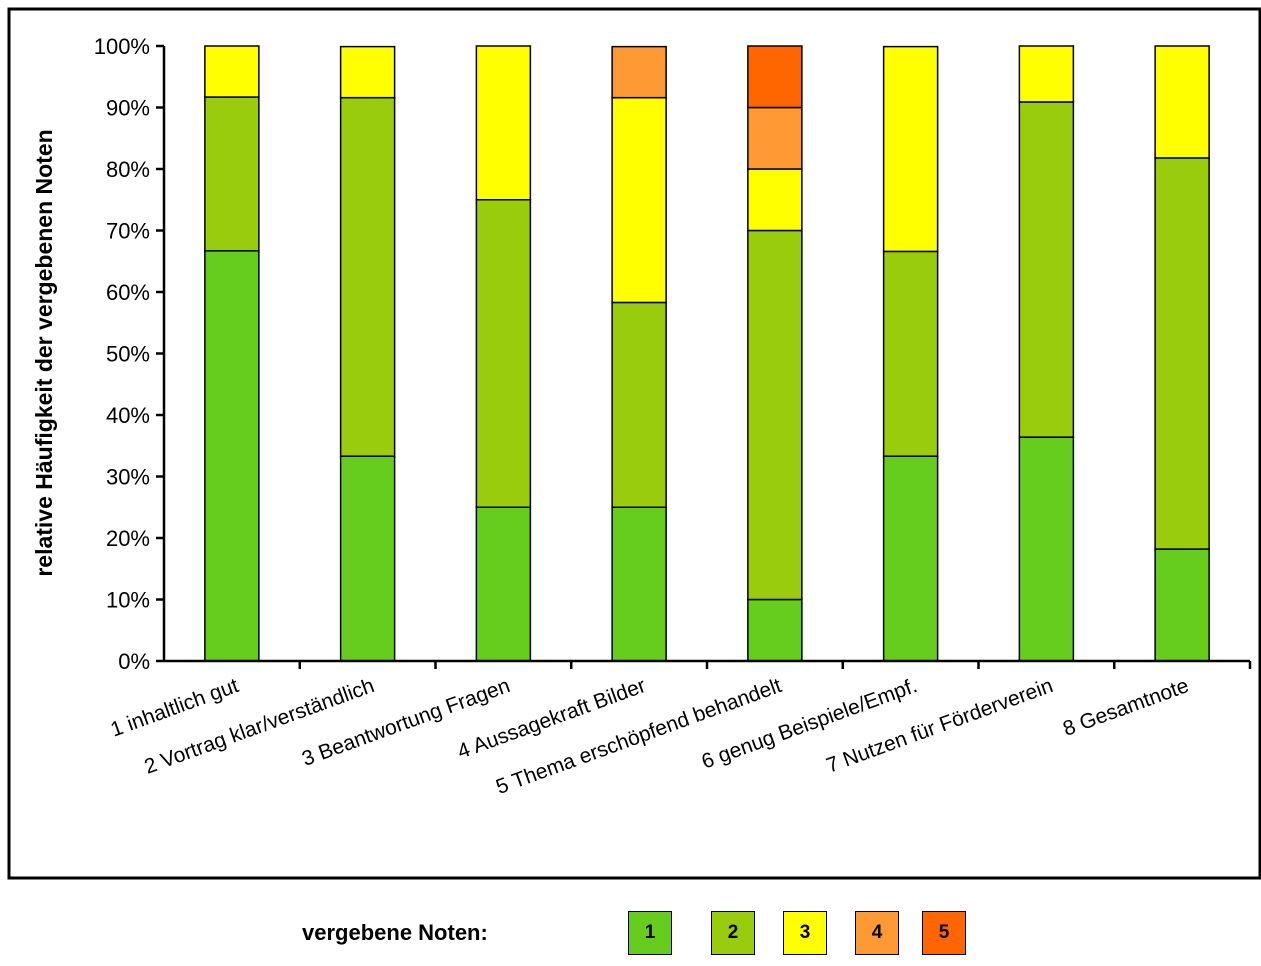 The image size is (1261, 966). What do you see at coordinates (128, 169) in the screenshot?
I see `y-tick-label: 80%` at bounding box center [128, 169].